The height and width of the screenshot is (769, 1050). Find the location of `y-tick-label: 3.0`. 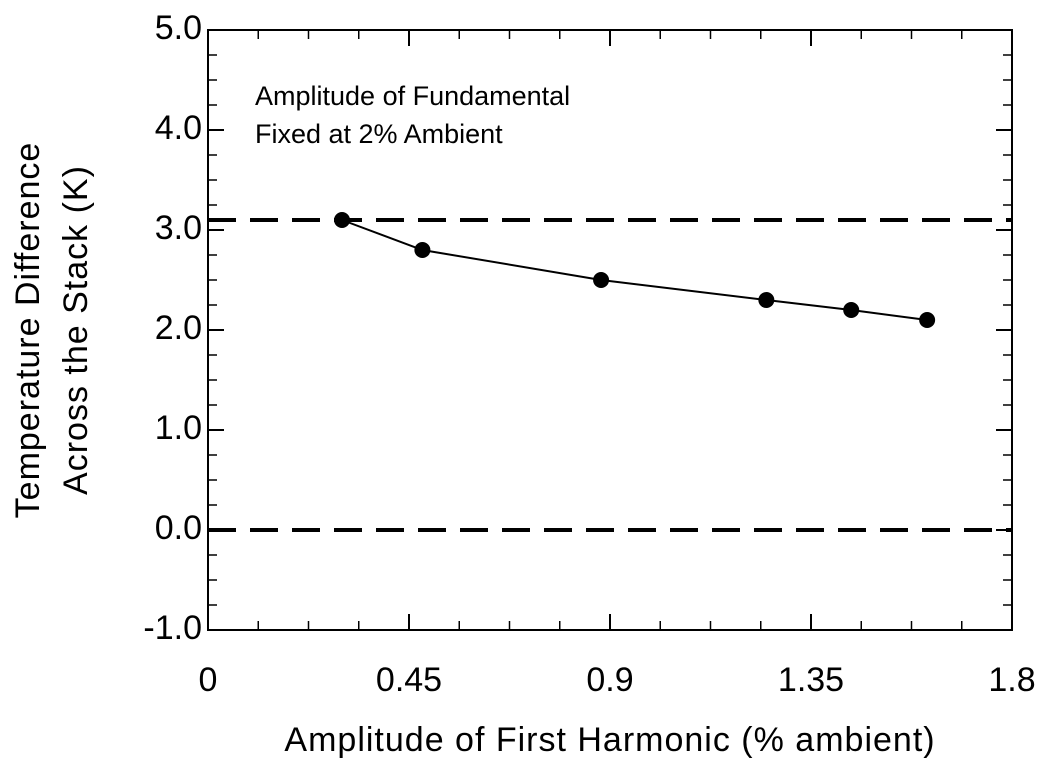

y-tick-label: 3.0 is located at coordinates (178, 228).